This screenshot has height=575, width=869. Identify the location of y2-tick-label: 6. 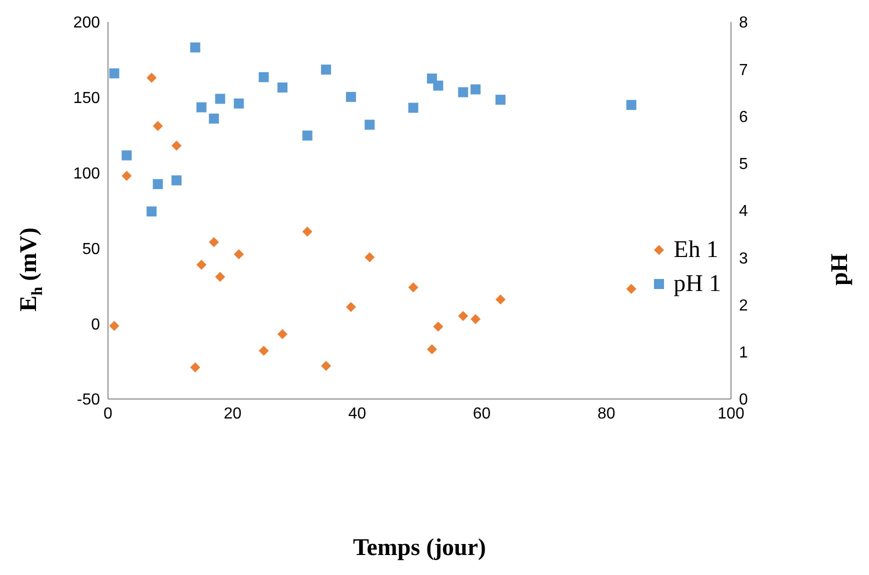
(743, 117).